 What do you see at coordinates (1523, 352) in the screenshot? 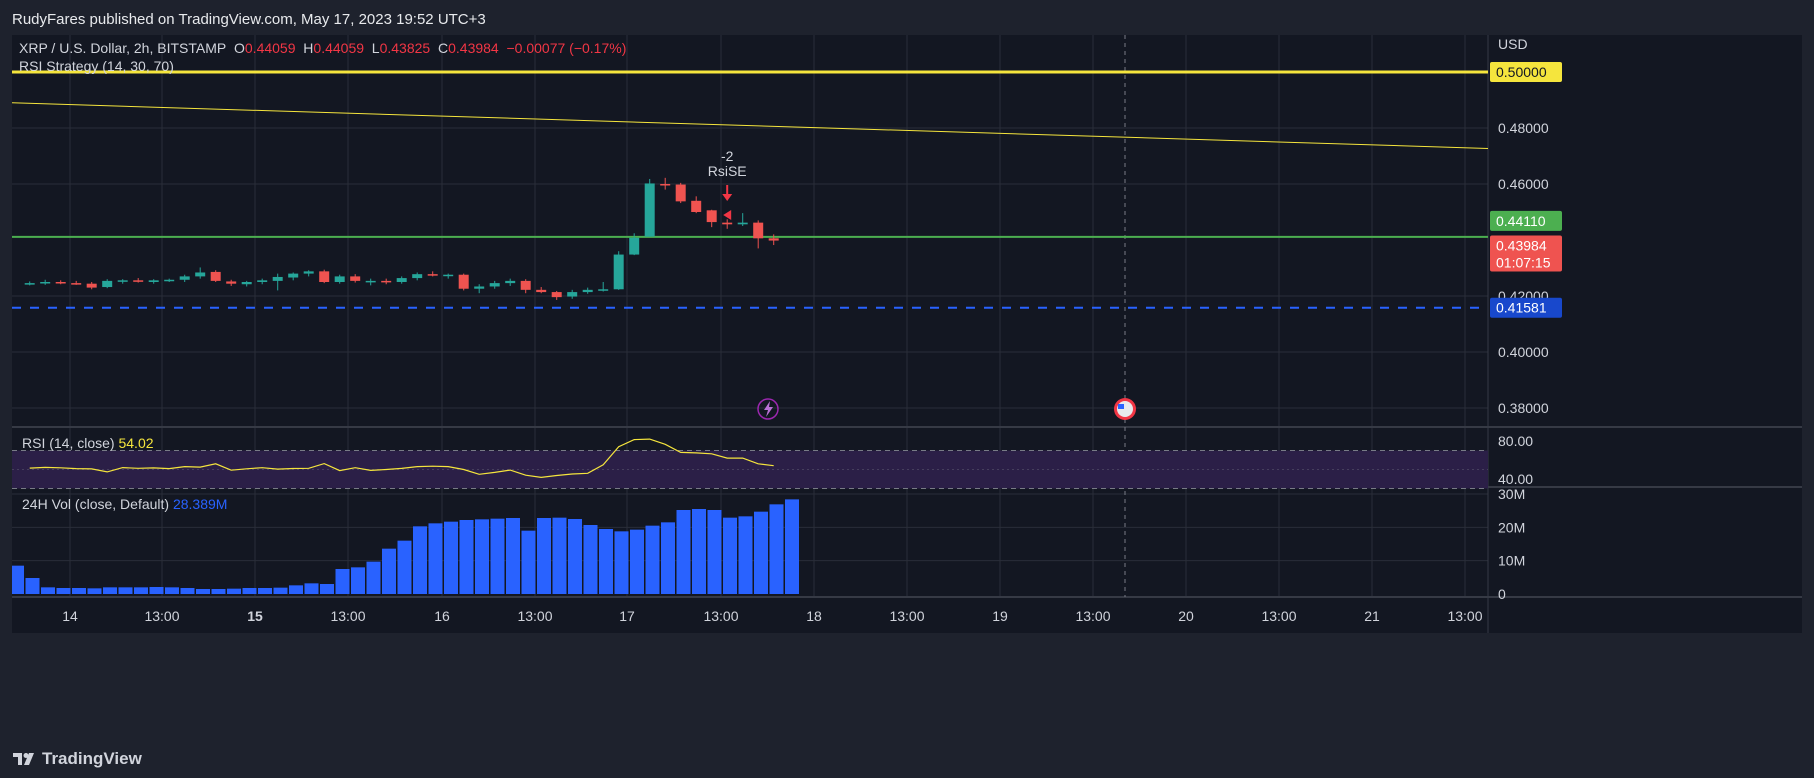
I see `price-tick-label: 0.40000` at bounding box center [1523, 352].